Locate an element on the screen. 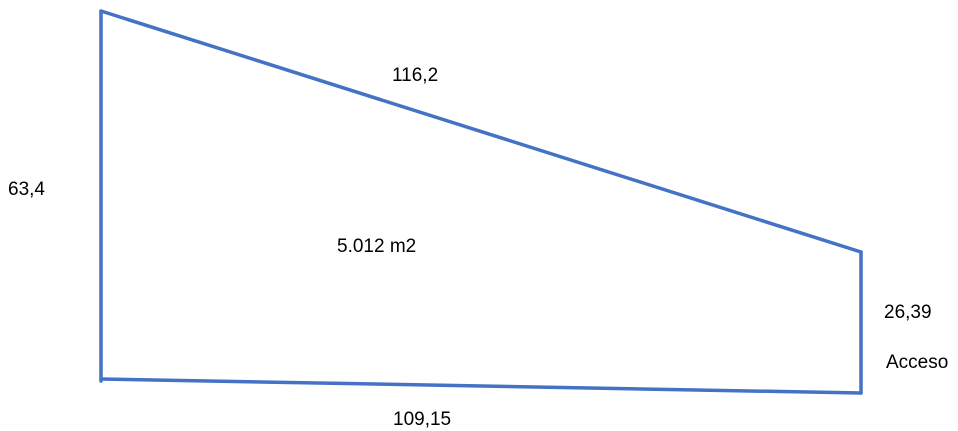  side-bottom-length-label: 109,15 is located at coordinates (422, 419).